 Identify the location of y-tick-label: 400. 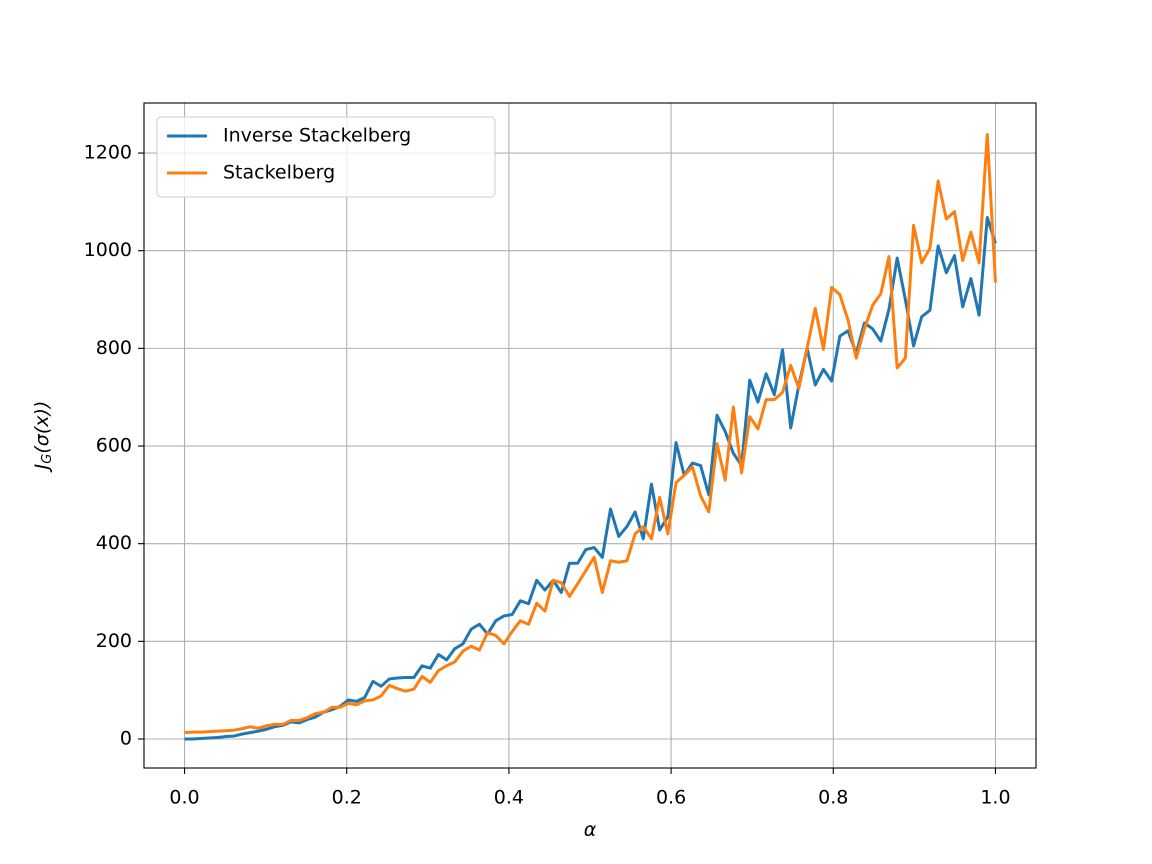
(114, 543).